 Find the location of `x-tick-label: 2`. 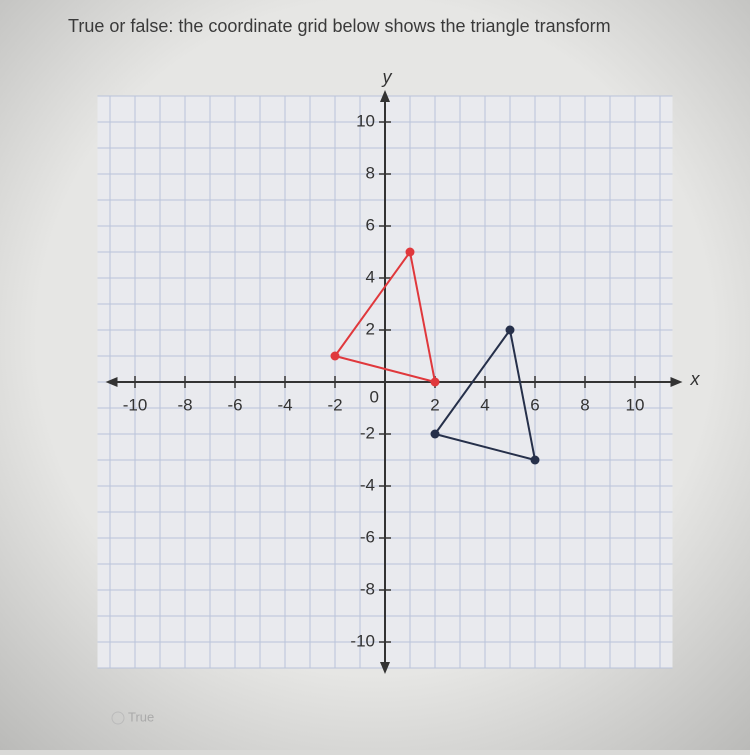

x-tick-label: 2 is located at coordinates (434, 404).